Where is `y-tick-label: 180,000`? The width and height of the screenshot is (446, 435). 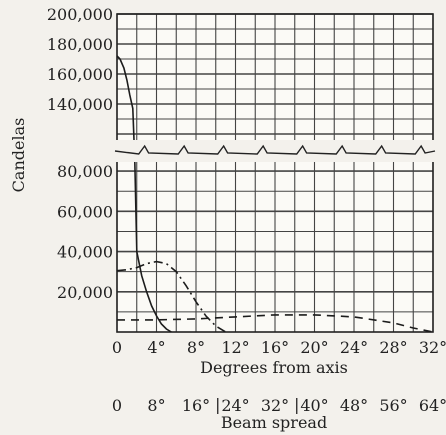 y-tick-label: 180,000 is located at coordinates (80, 44).